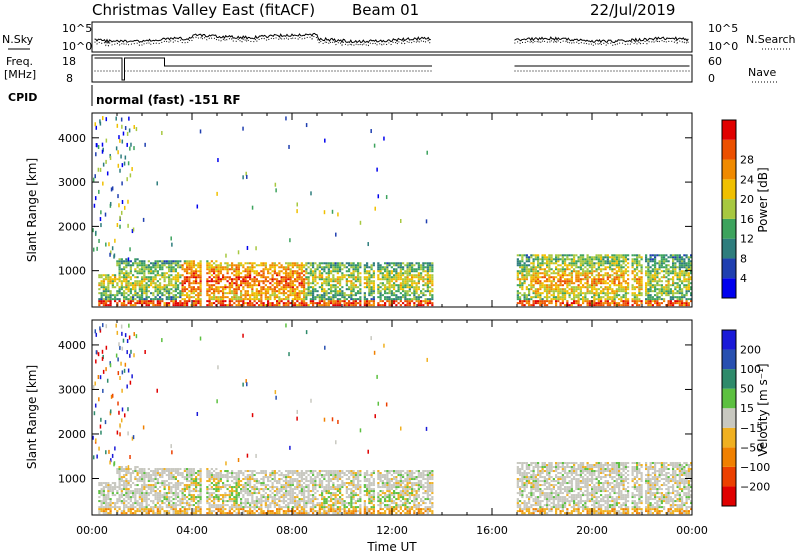  What do you see at coordinates (392, 37) in the screenshot?
I see `noise-strip-frame` at bounding box center [392, 37].